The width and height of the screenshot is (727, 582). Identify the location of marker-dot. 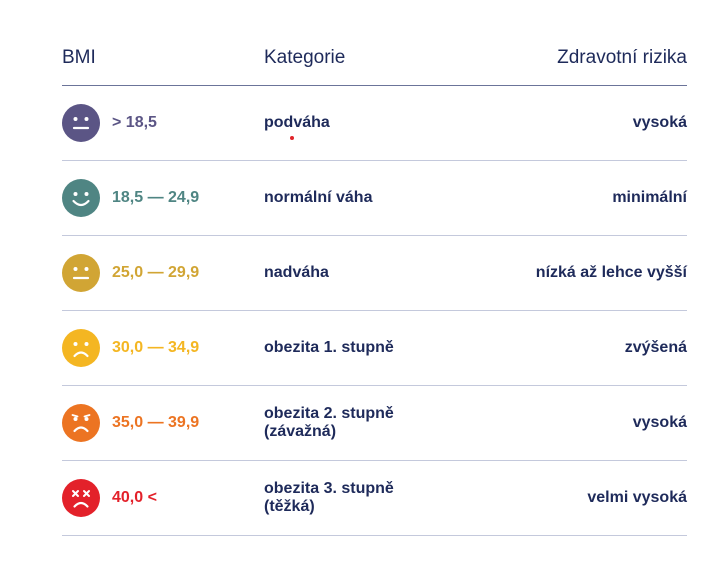
(292, 138).